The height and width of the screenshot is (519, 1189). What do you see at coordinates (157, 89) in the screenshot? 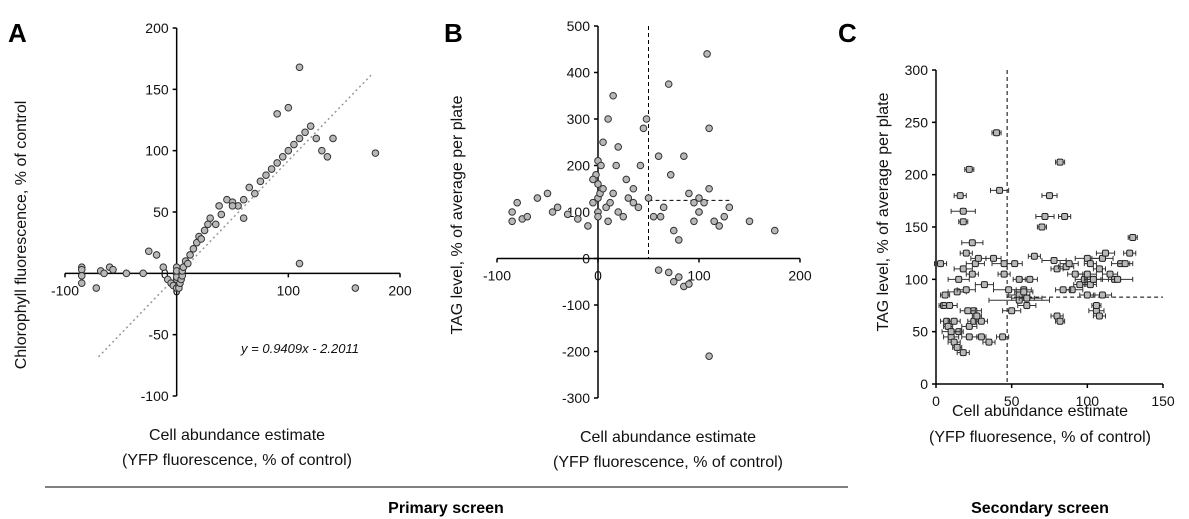
I see `panel-a-y-tick-label: 150` at bounding box center [157, 89].